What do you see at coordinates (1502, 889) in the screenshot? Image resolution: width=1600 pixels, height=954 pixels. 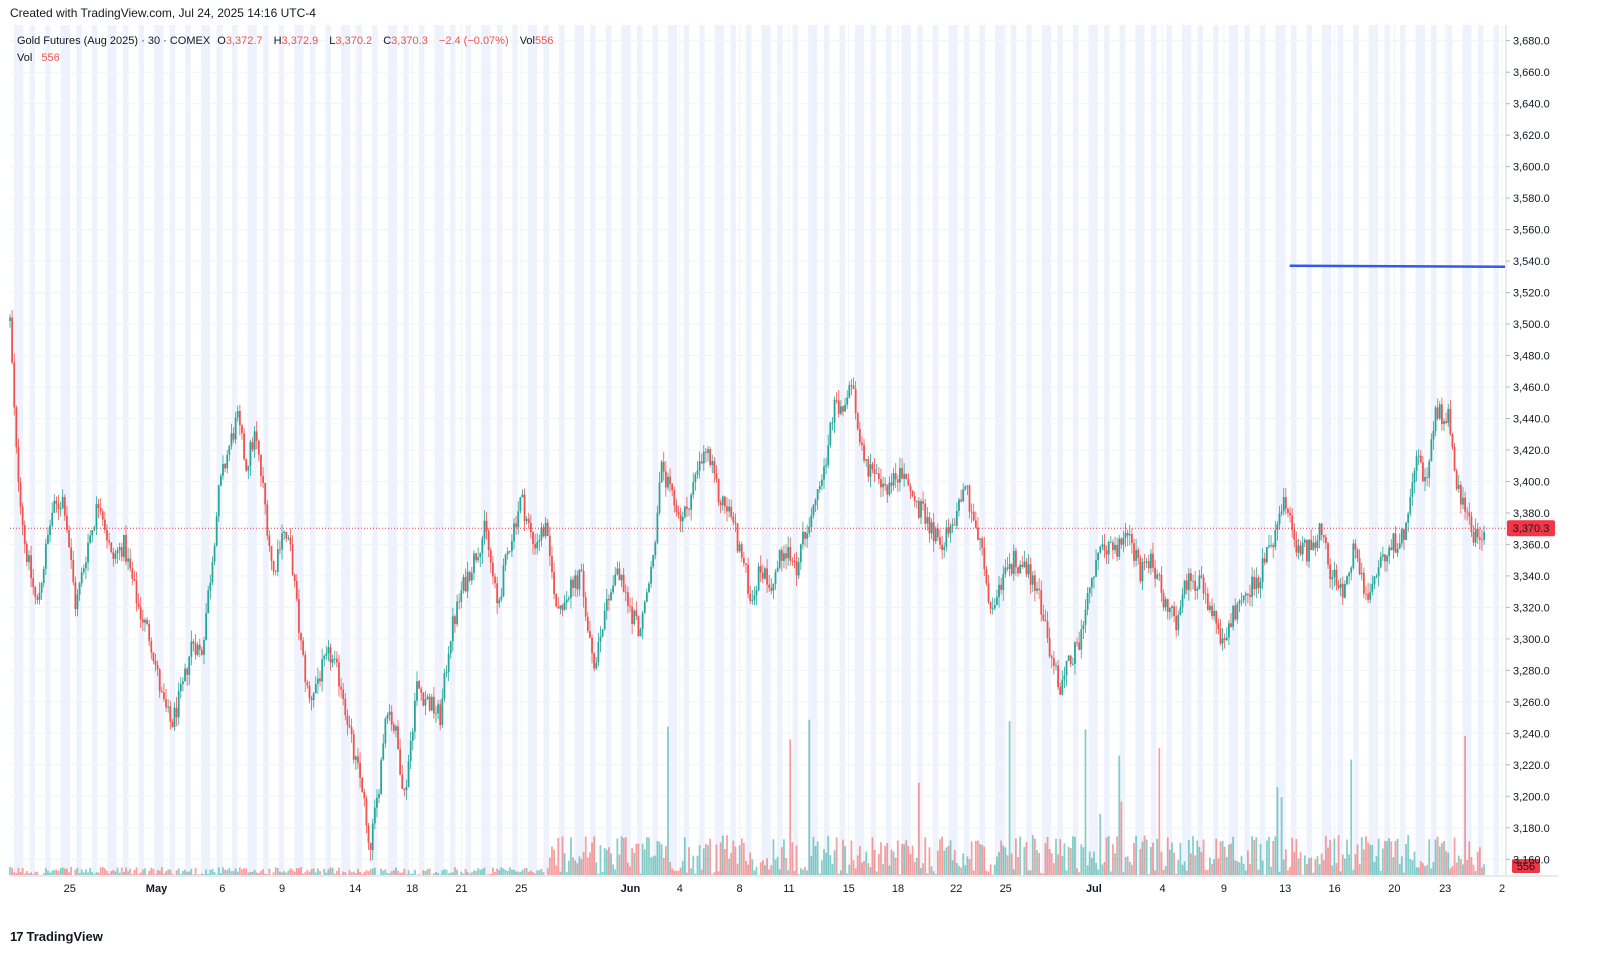 I see `time-tick-label: 2` at bounding box center [1502, 889].